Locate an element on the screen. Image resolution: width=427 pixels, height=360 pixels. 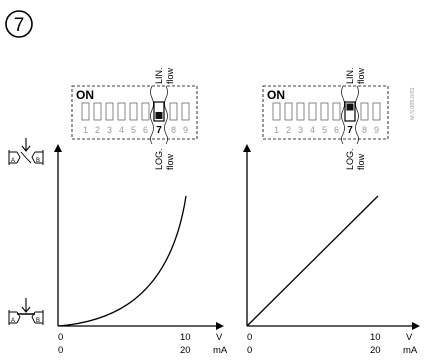
dip-switch-block-log: ON 1 2 3 4 5 6 7 8 9 is located at coordinates (134, 118).